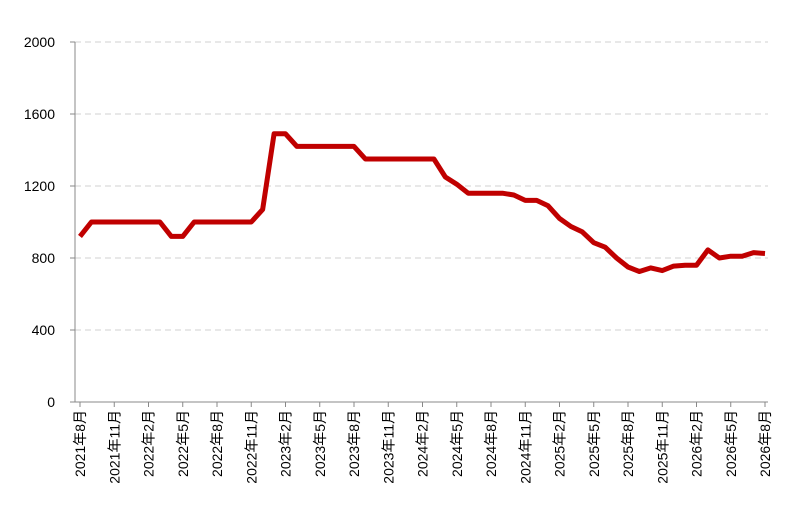 The image size is (794, 523). Describe the element at coordinates (183, 443) in the screenshot. I see `x-tick-label: 2022年5月` at that location.